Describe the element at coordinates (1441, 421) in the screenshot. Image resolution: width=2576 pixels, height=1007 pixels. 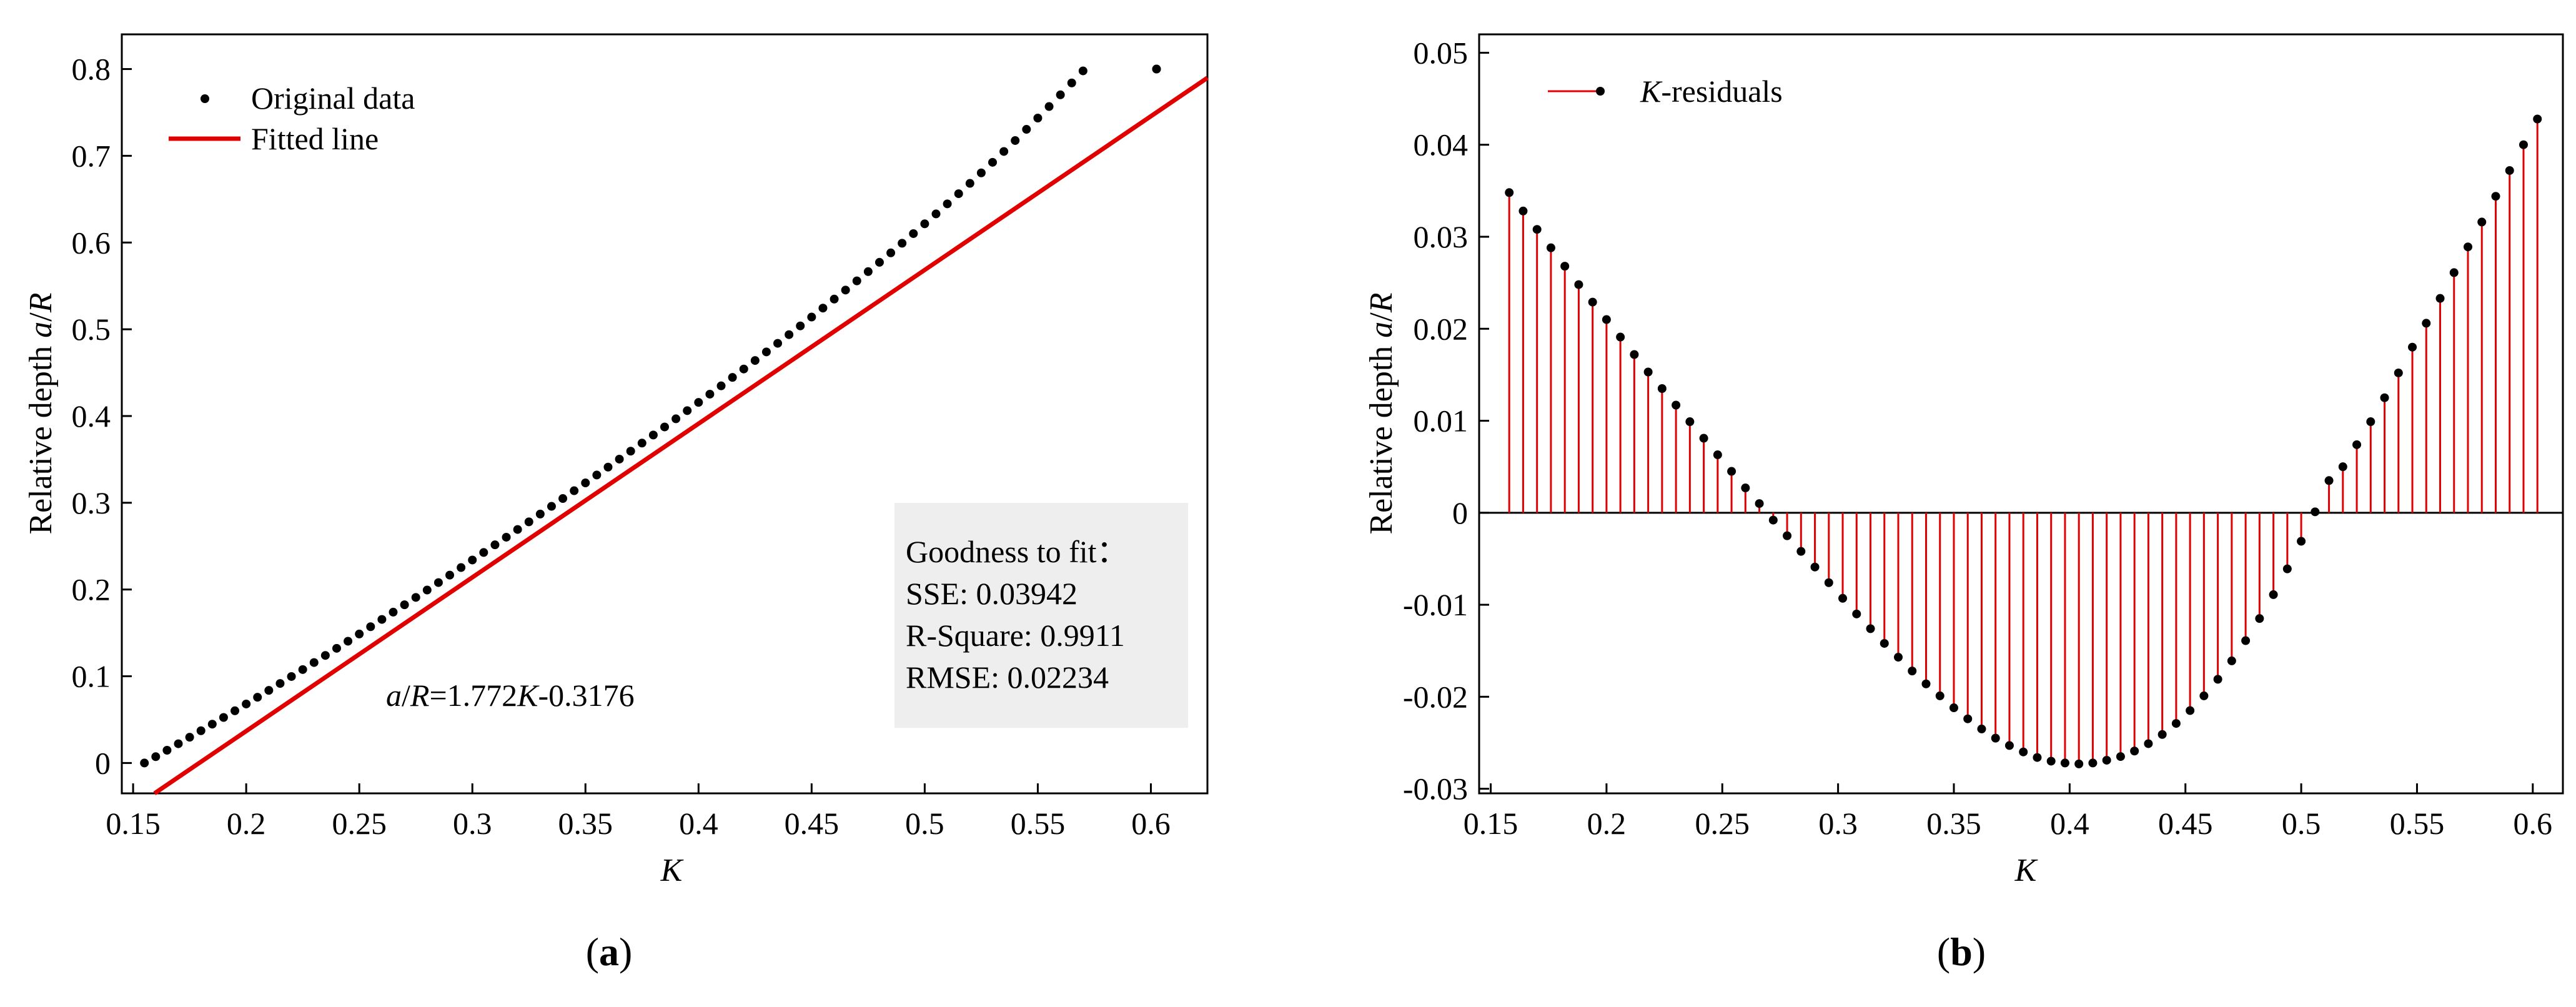
I see `y-tick-label: 0.01` at that location.